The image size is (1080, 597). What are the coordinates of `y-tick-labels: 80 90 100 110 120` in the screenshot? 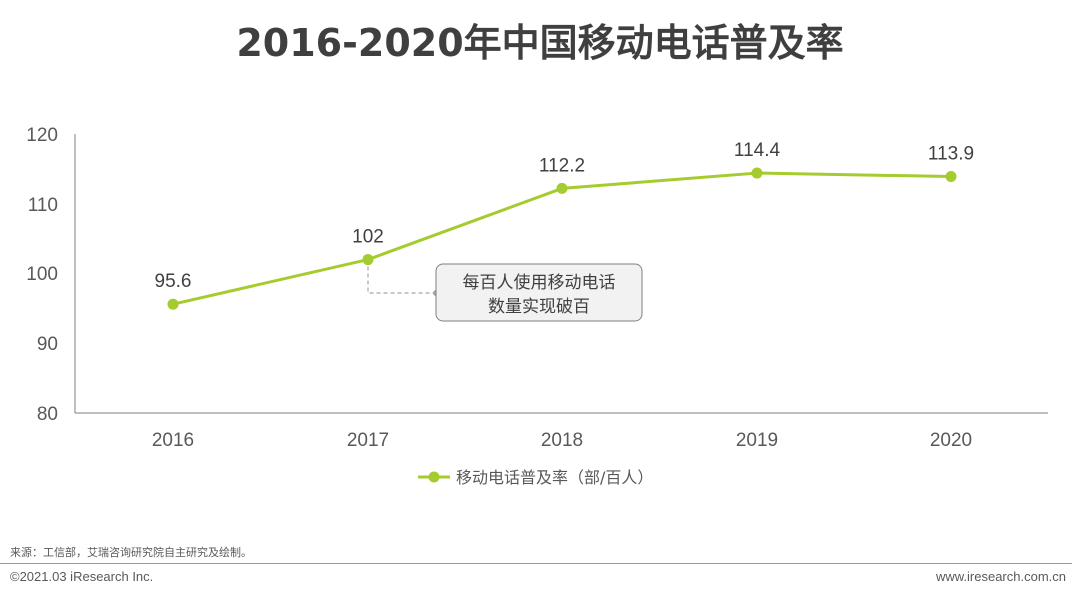 It's located at (42, 275).